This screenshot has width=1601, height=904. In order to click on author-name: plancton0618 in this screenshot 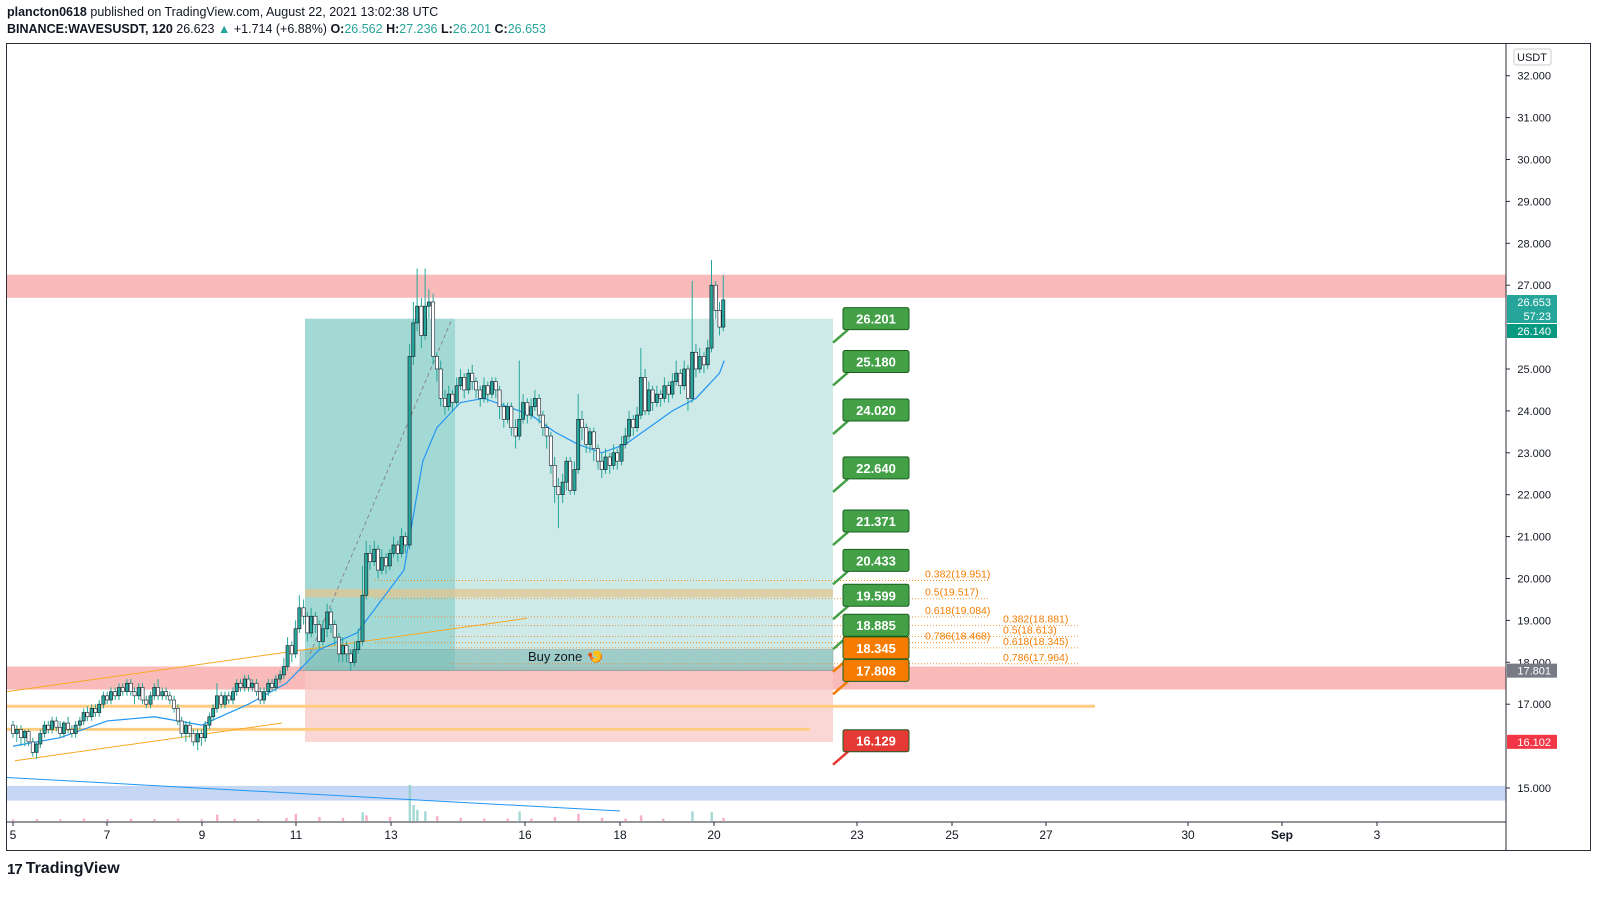, I will do `click(47, 12)`.